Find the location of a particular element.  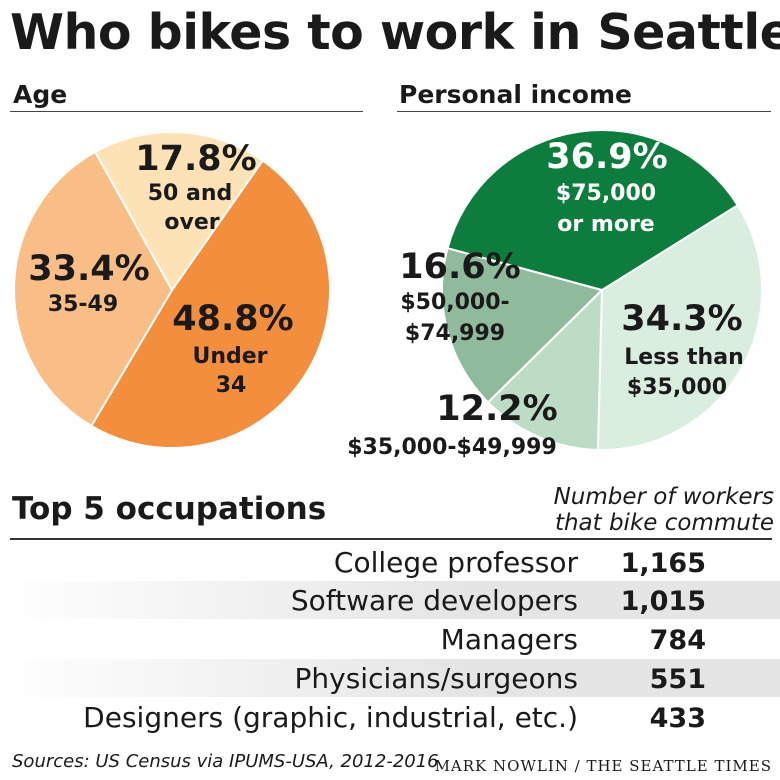

workers-column-header: Number of workers that bike commute is located at coordinates (664, 510).